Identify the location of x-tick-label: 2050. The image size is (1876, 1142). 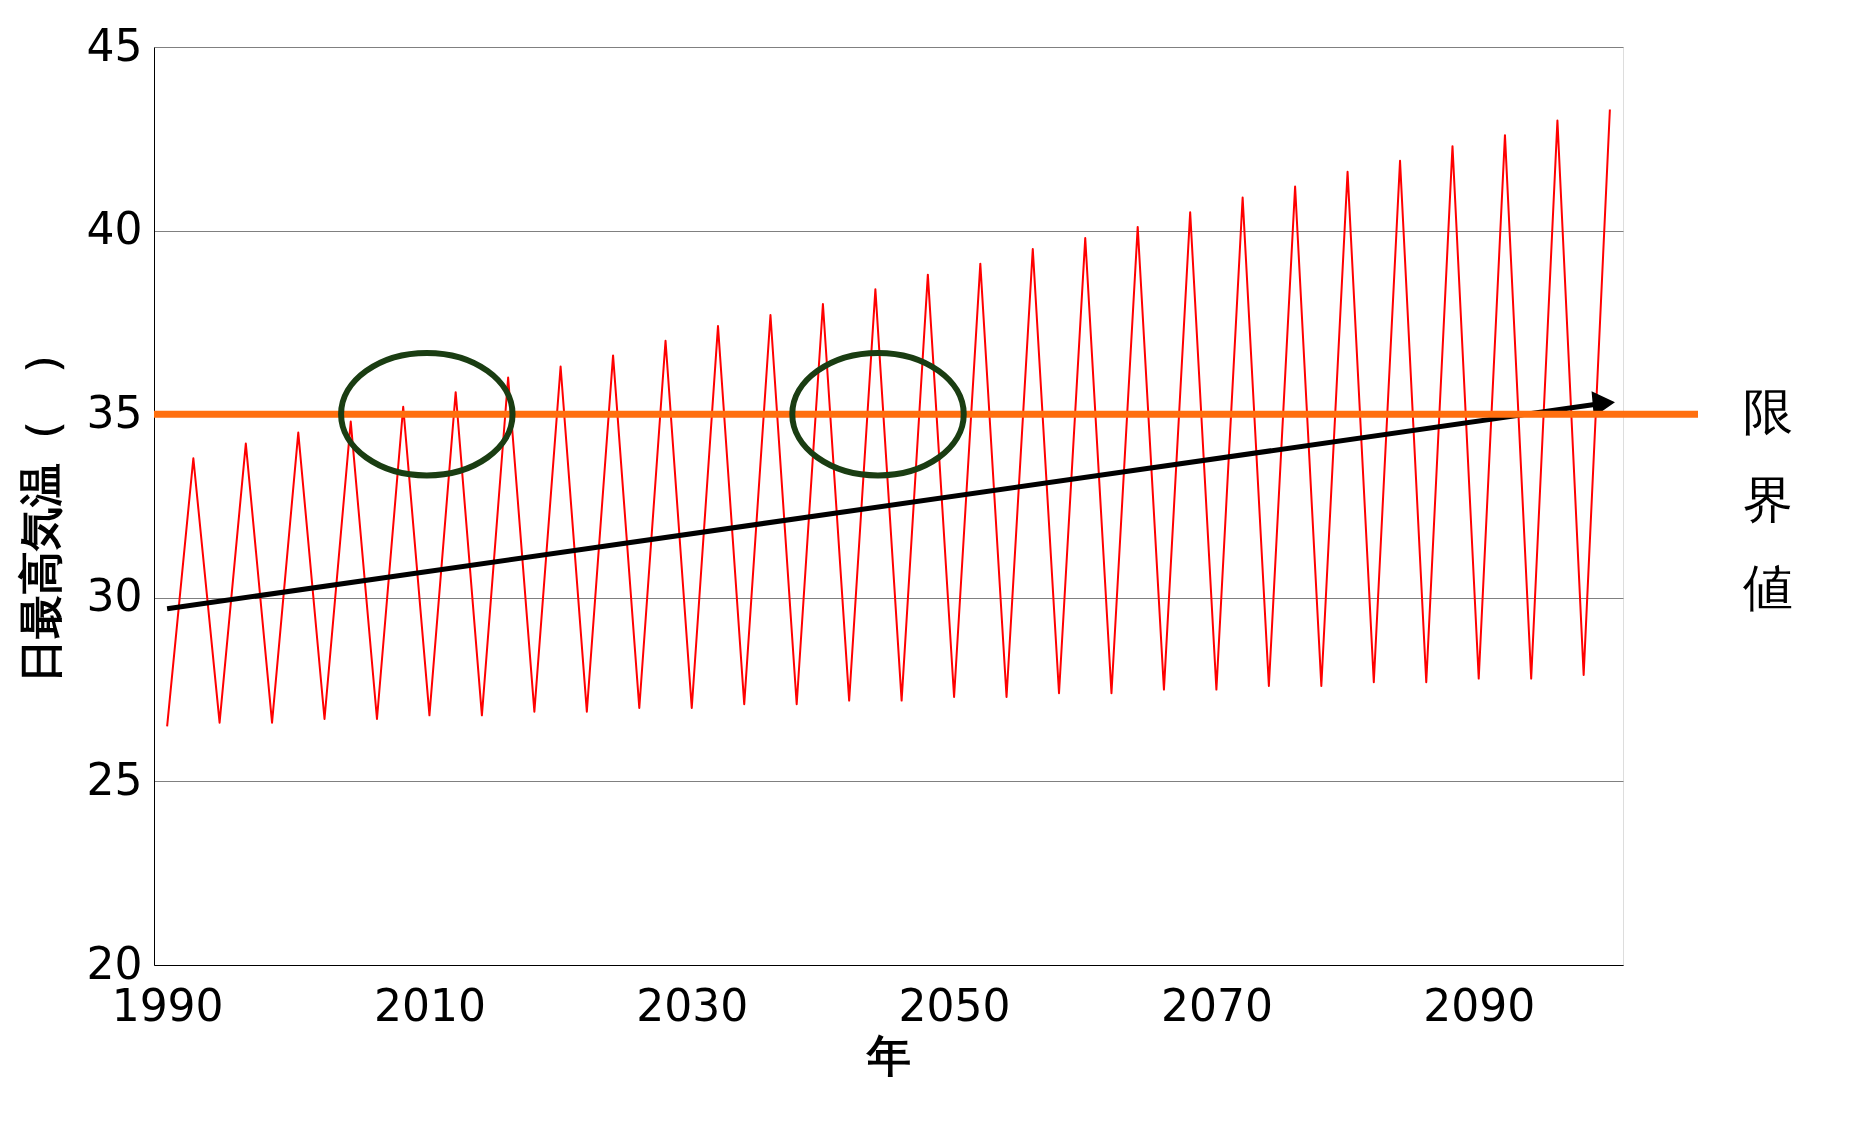
(954, 1005).